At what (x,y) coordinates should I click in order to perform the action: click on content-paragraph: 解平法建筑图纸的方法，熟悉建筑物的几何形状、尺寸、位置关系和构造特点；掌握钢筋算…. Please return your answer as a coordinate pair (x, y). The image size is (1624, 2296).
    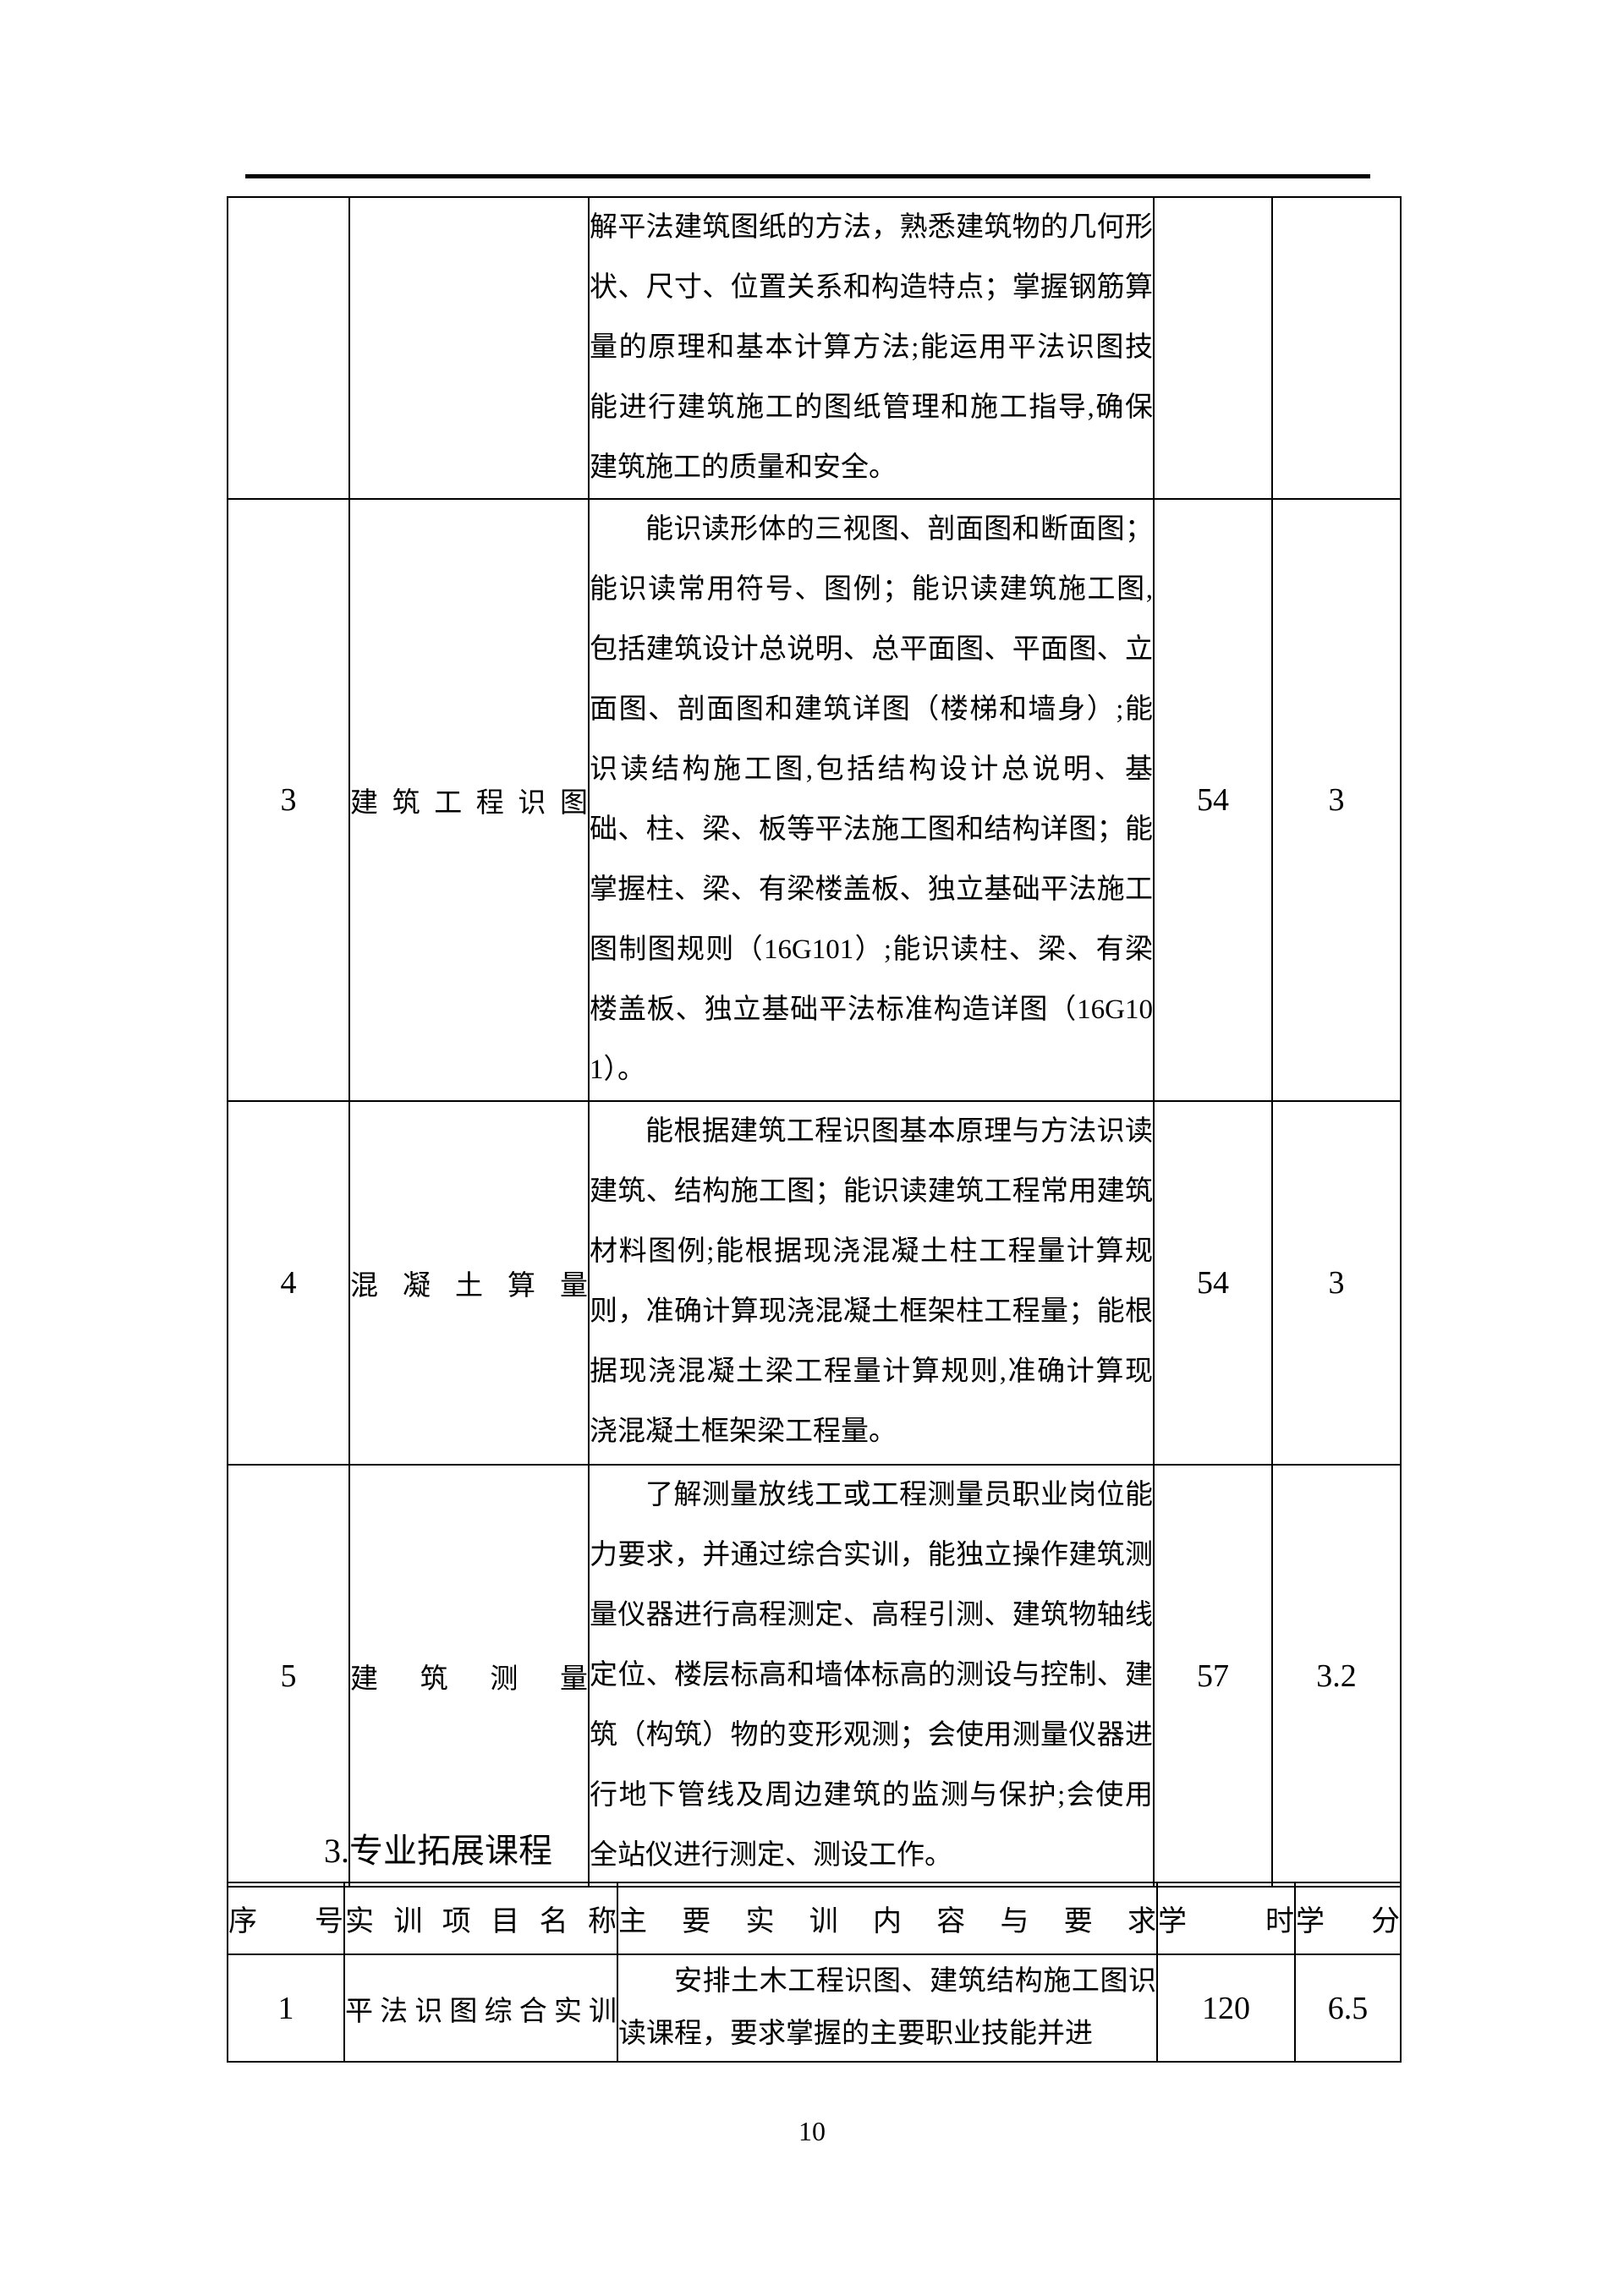
    Looking at the image, I should click on (872, 347).